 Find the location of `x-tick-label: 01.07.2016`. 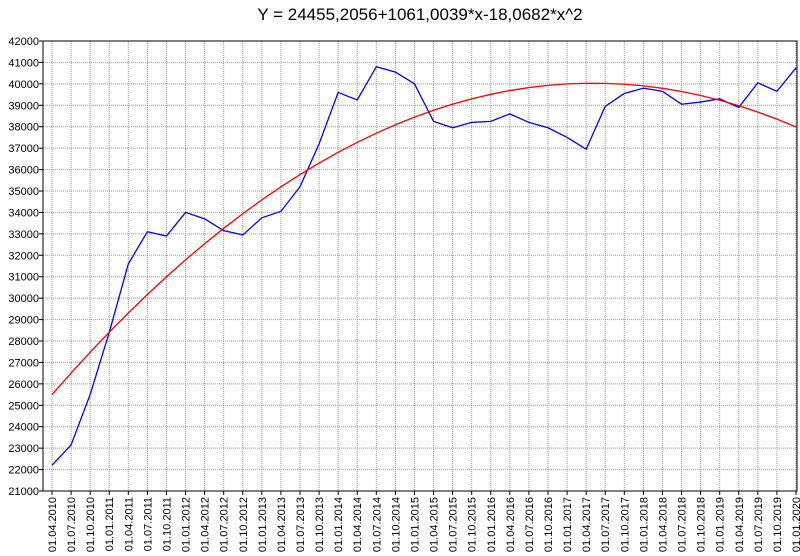

x-tick-label: 01.07.2016 is located at coordinates (530, 524).